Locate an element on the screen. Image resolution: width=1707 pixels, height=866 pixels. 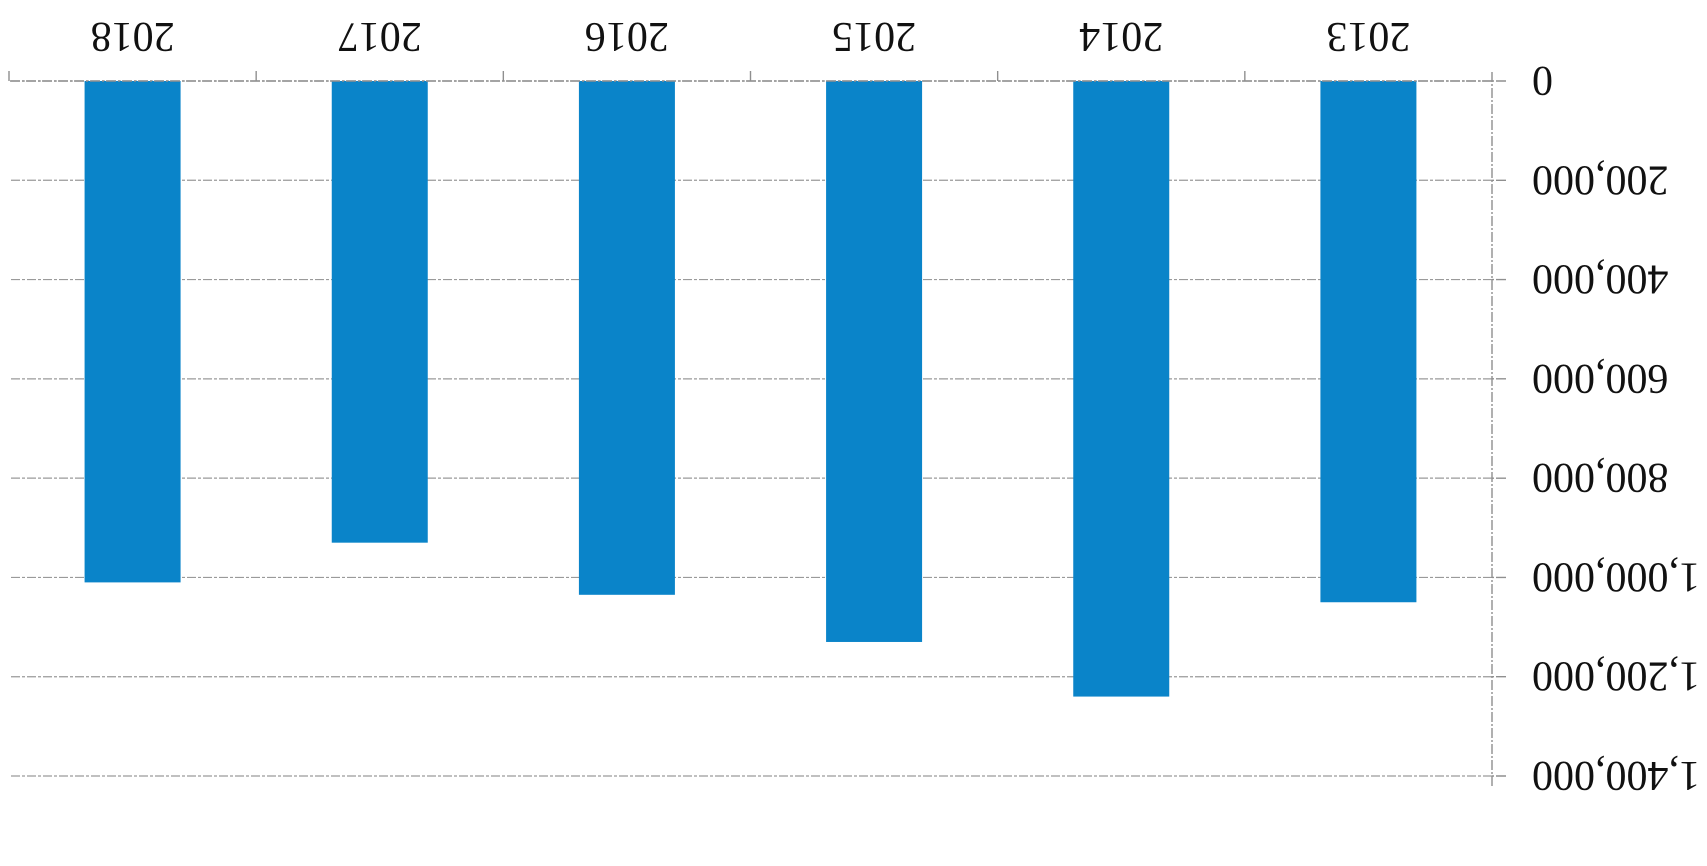
bar-2016 is located at coordinates (626, 338).